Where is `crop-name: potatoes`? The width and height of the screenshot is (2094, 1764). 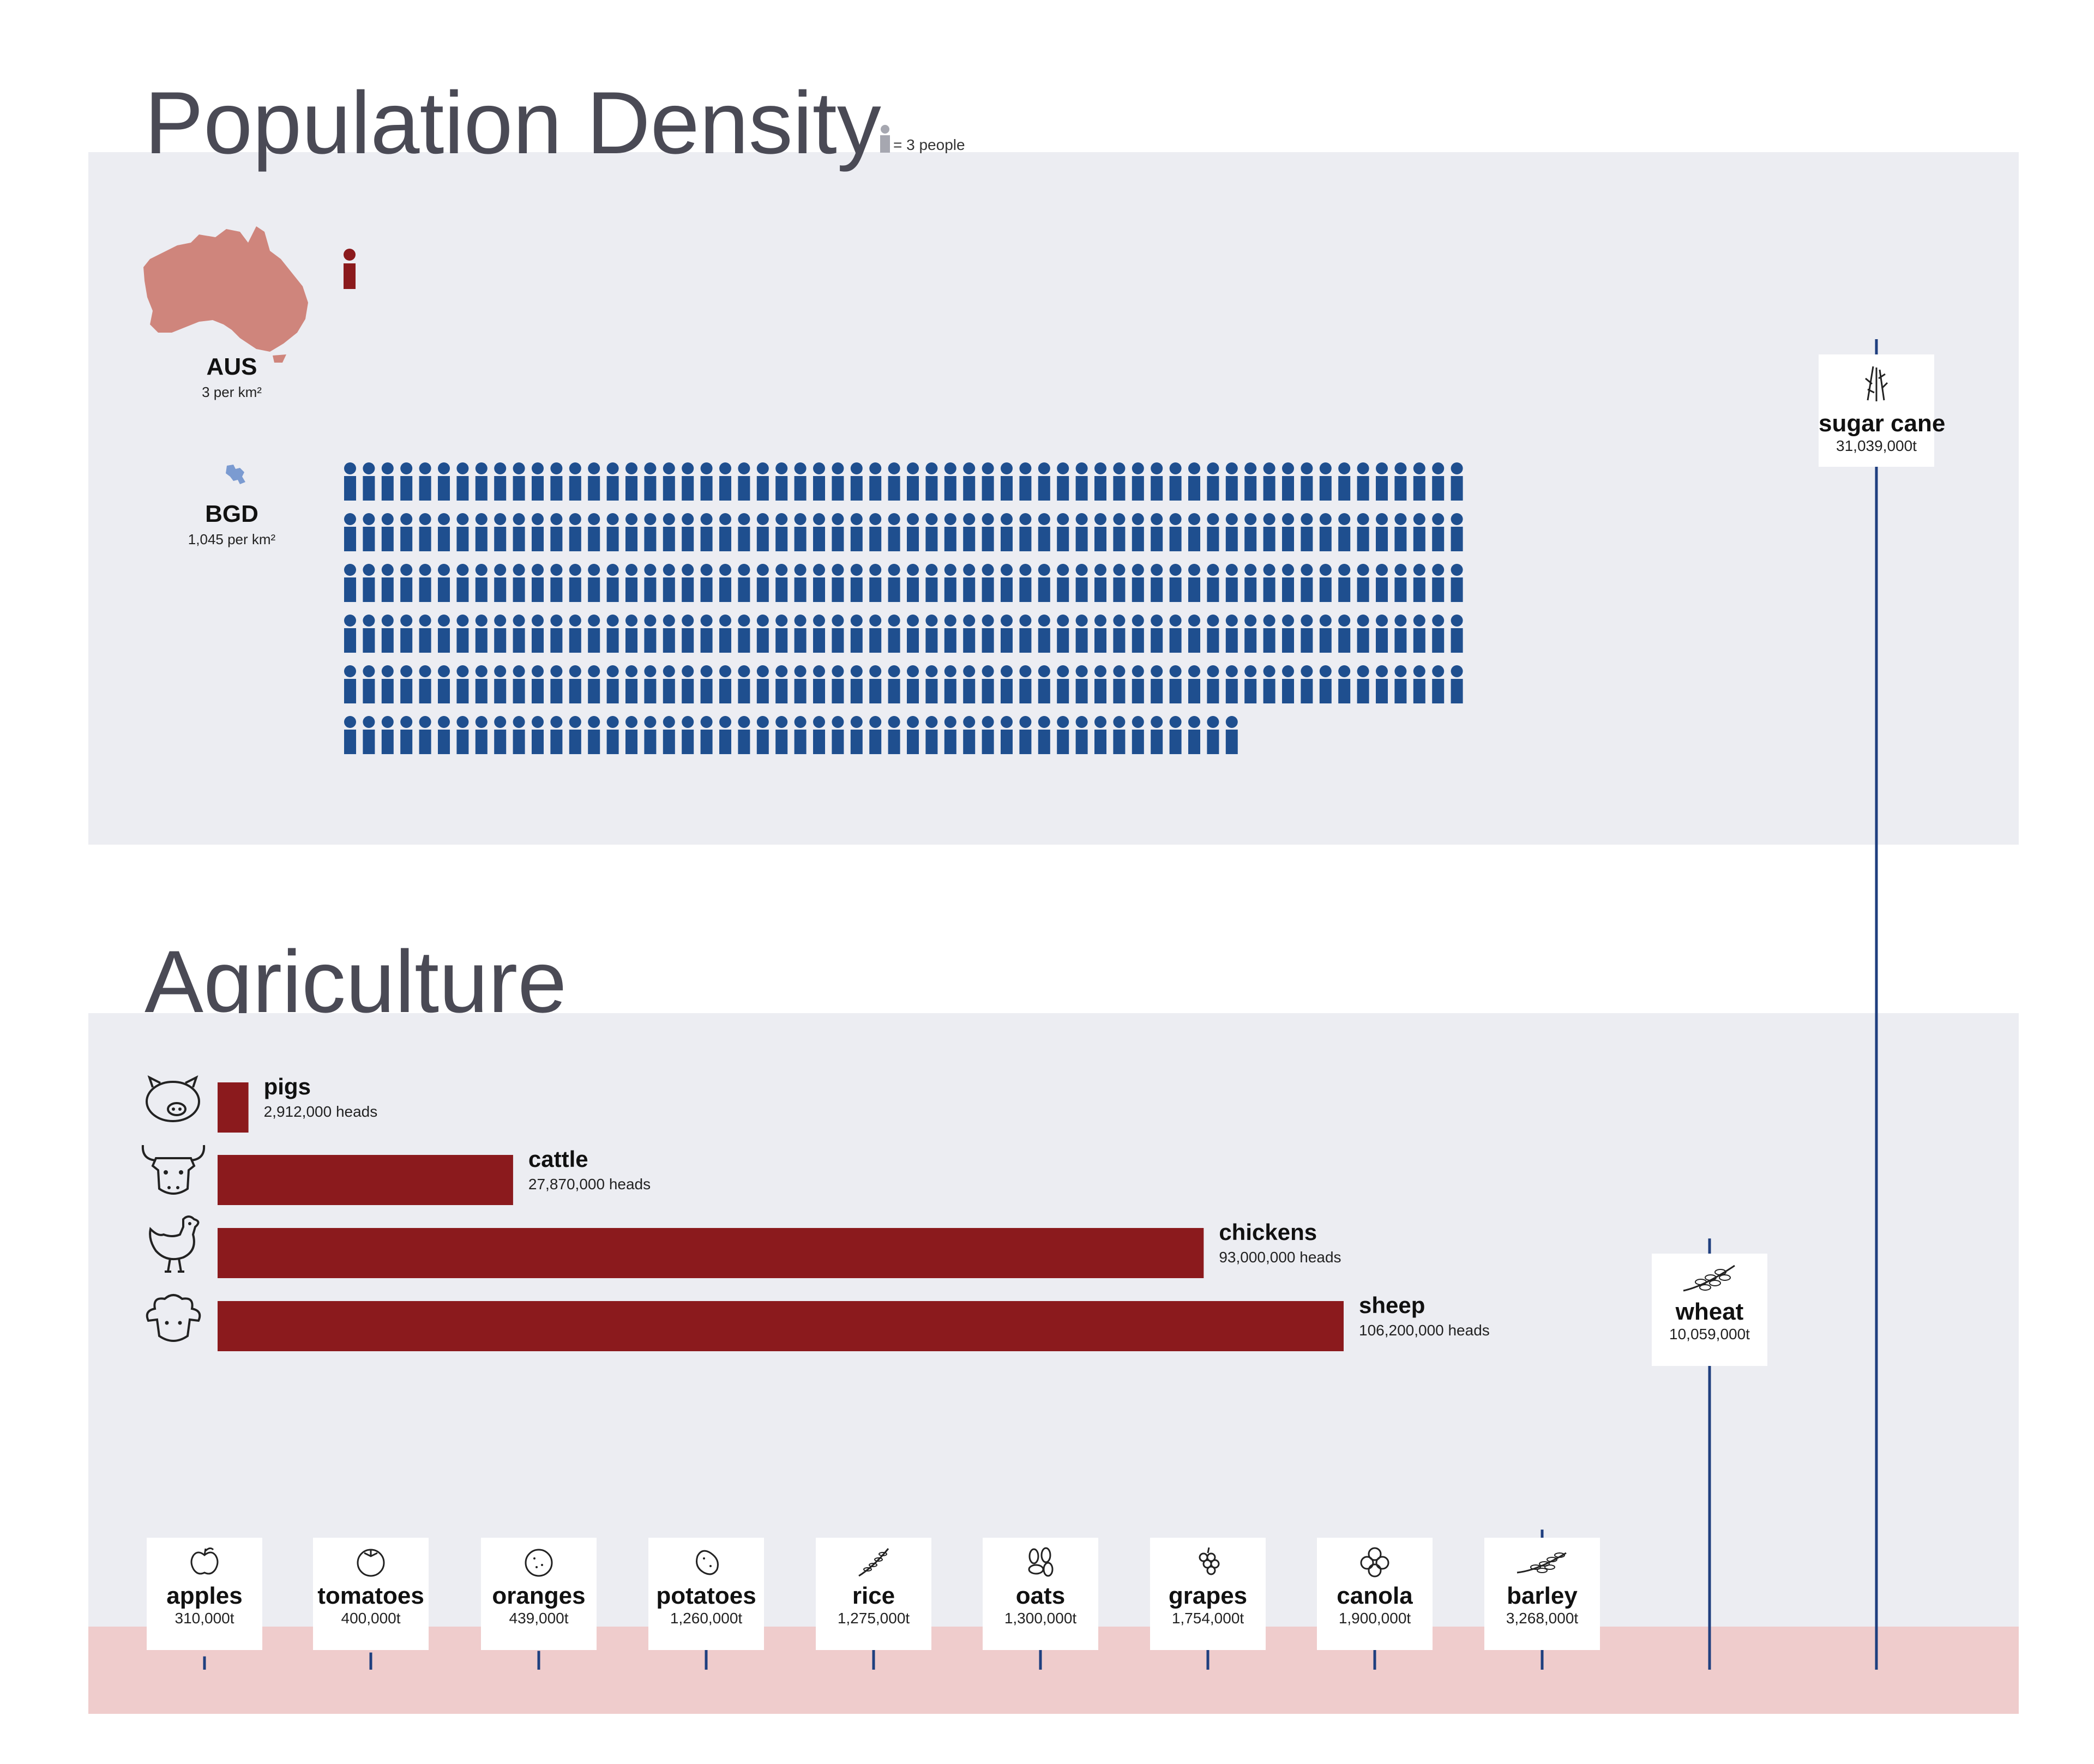
crop-name: potatoes is located at coordinates (706, 1595).